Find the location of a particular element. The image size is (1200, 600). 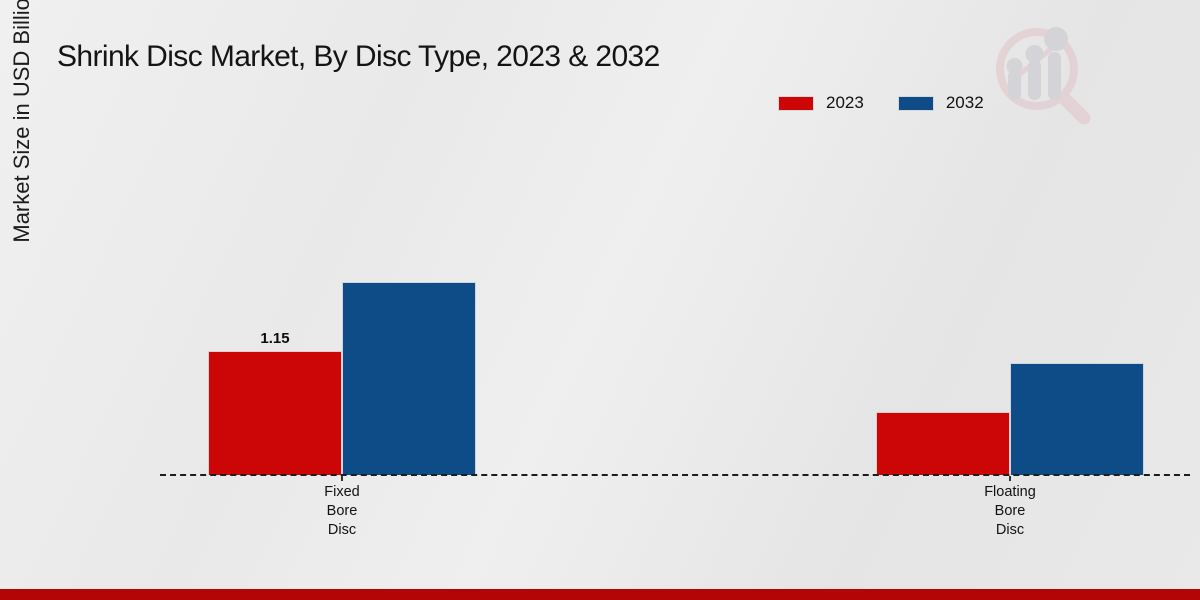

x-axis-baseline is located at coordinates (675, 475).